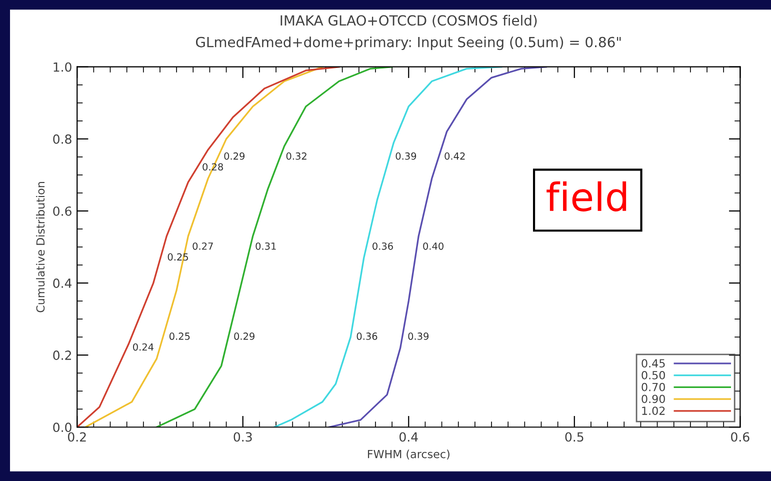  What do you see at coordinates (62, 211) in the screenshot?
I see `y-tick-label: 0.6` at bounding box center [62, 211].